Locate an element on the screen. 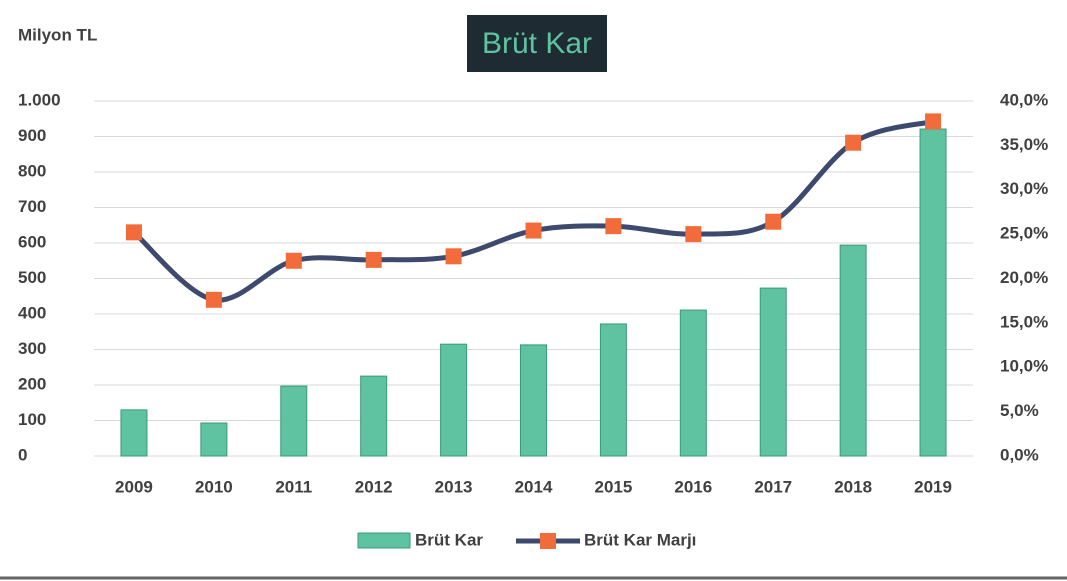  x-tick-label: 2017 is located at coordinates (773, 486).